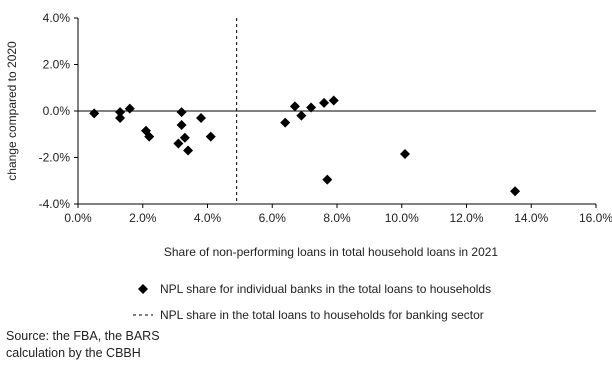 This screenshot has height=372, width=612. What do you see at coordinates (143, 218) in the screenshot?
I see `x-tick-label: 2.0%` at bounding box center [143, 218].